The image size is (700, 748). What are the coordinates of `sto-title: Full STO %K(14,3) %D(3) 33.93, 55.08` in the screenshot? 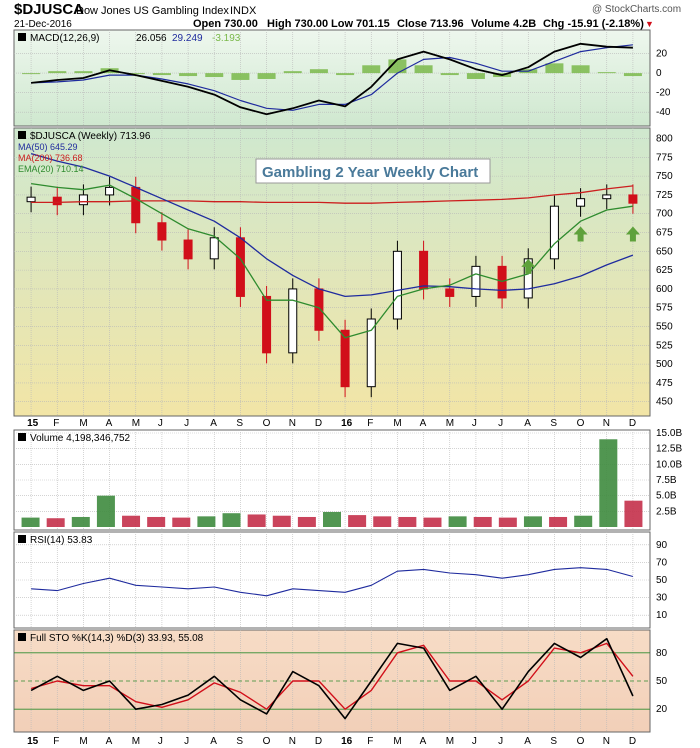 It's located at (117, 638).